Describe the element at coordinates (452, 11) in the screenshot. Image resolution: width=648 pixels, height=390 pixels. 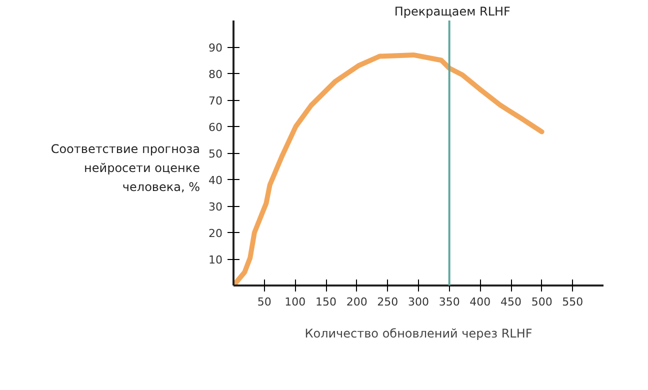
I see `ref-line-label: Прекращаем RLHF` at that location.